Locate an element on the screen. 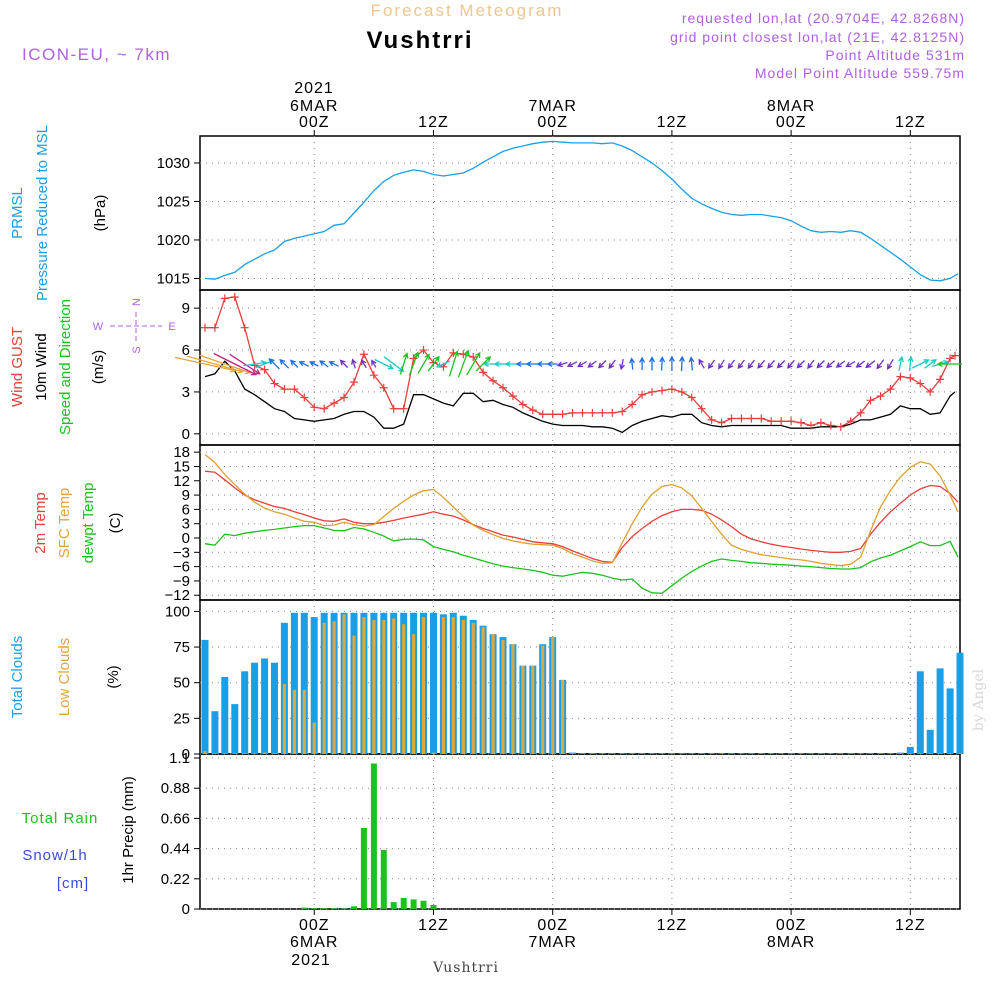  clouds-axis-title: Low Clouds is located at coordinates (64, 677).